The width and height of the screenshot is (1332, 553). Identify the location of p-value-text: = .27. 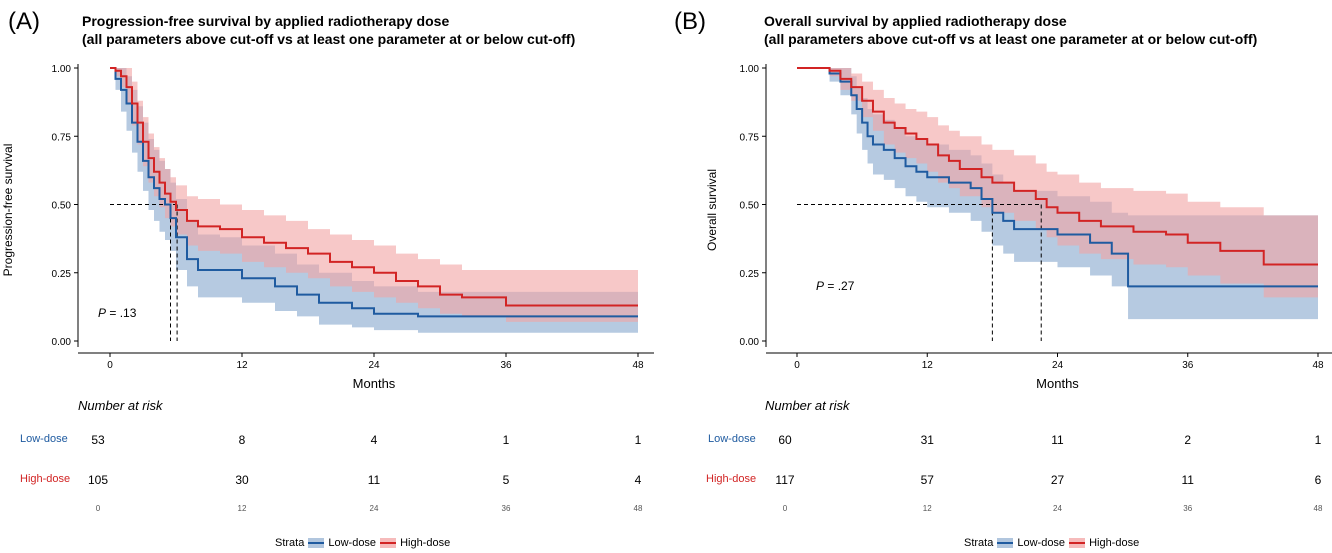
(839, 286).